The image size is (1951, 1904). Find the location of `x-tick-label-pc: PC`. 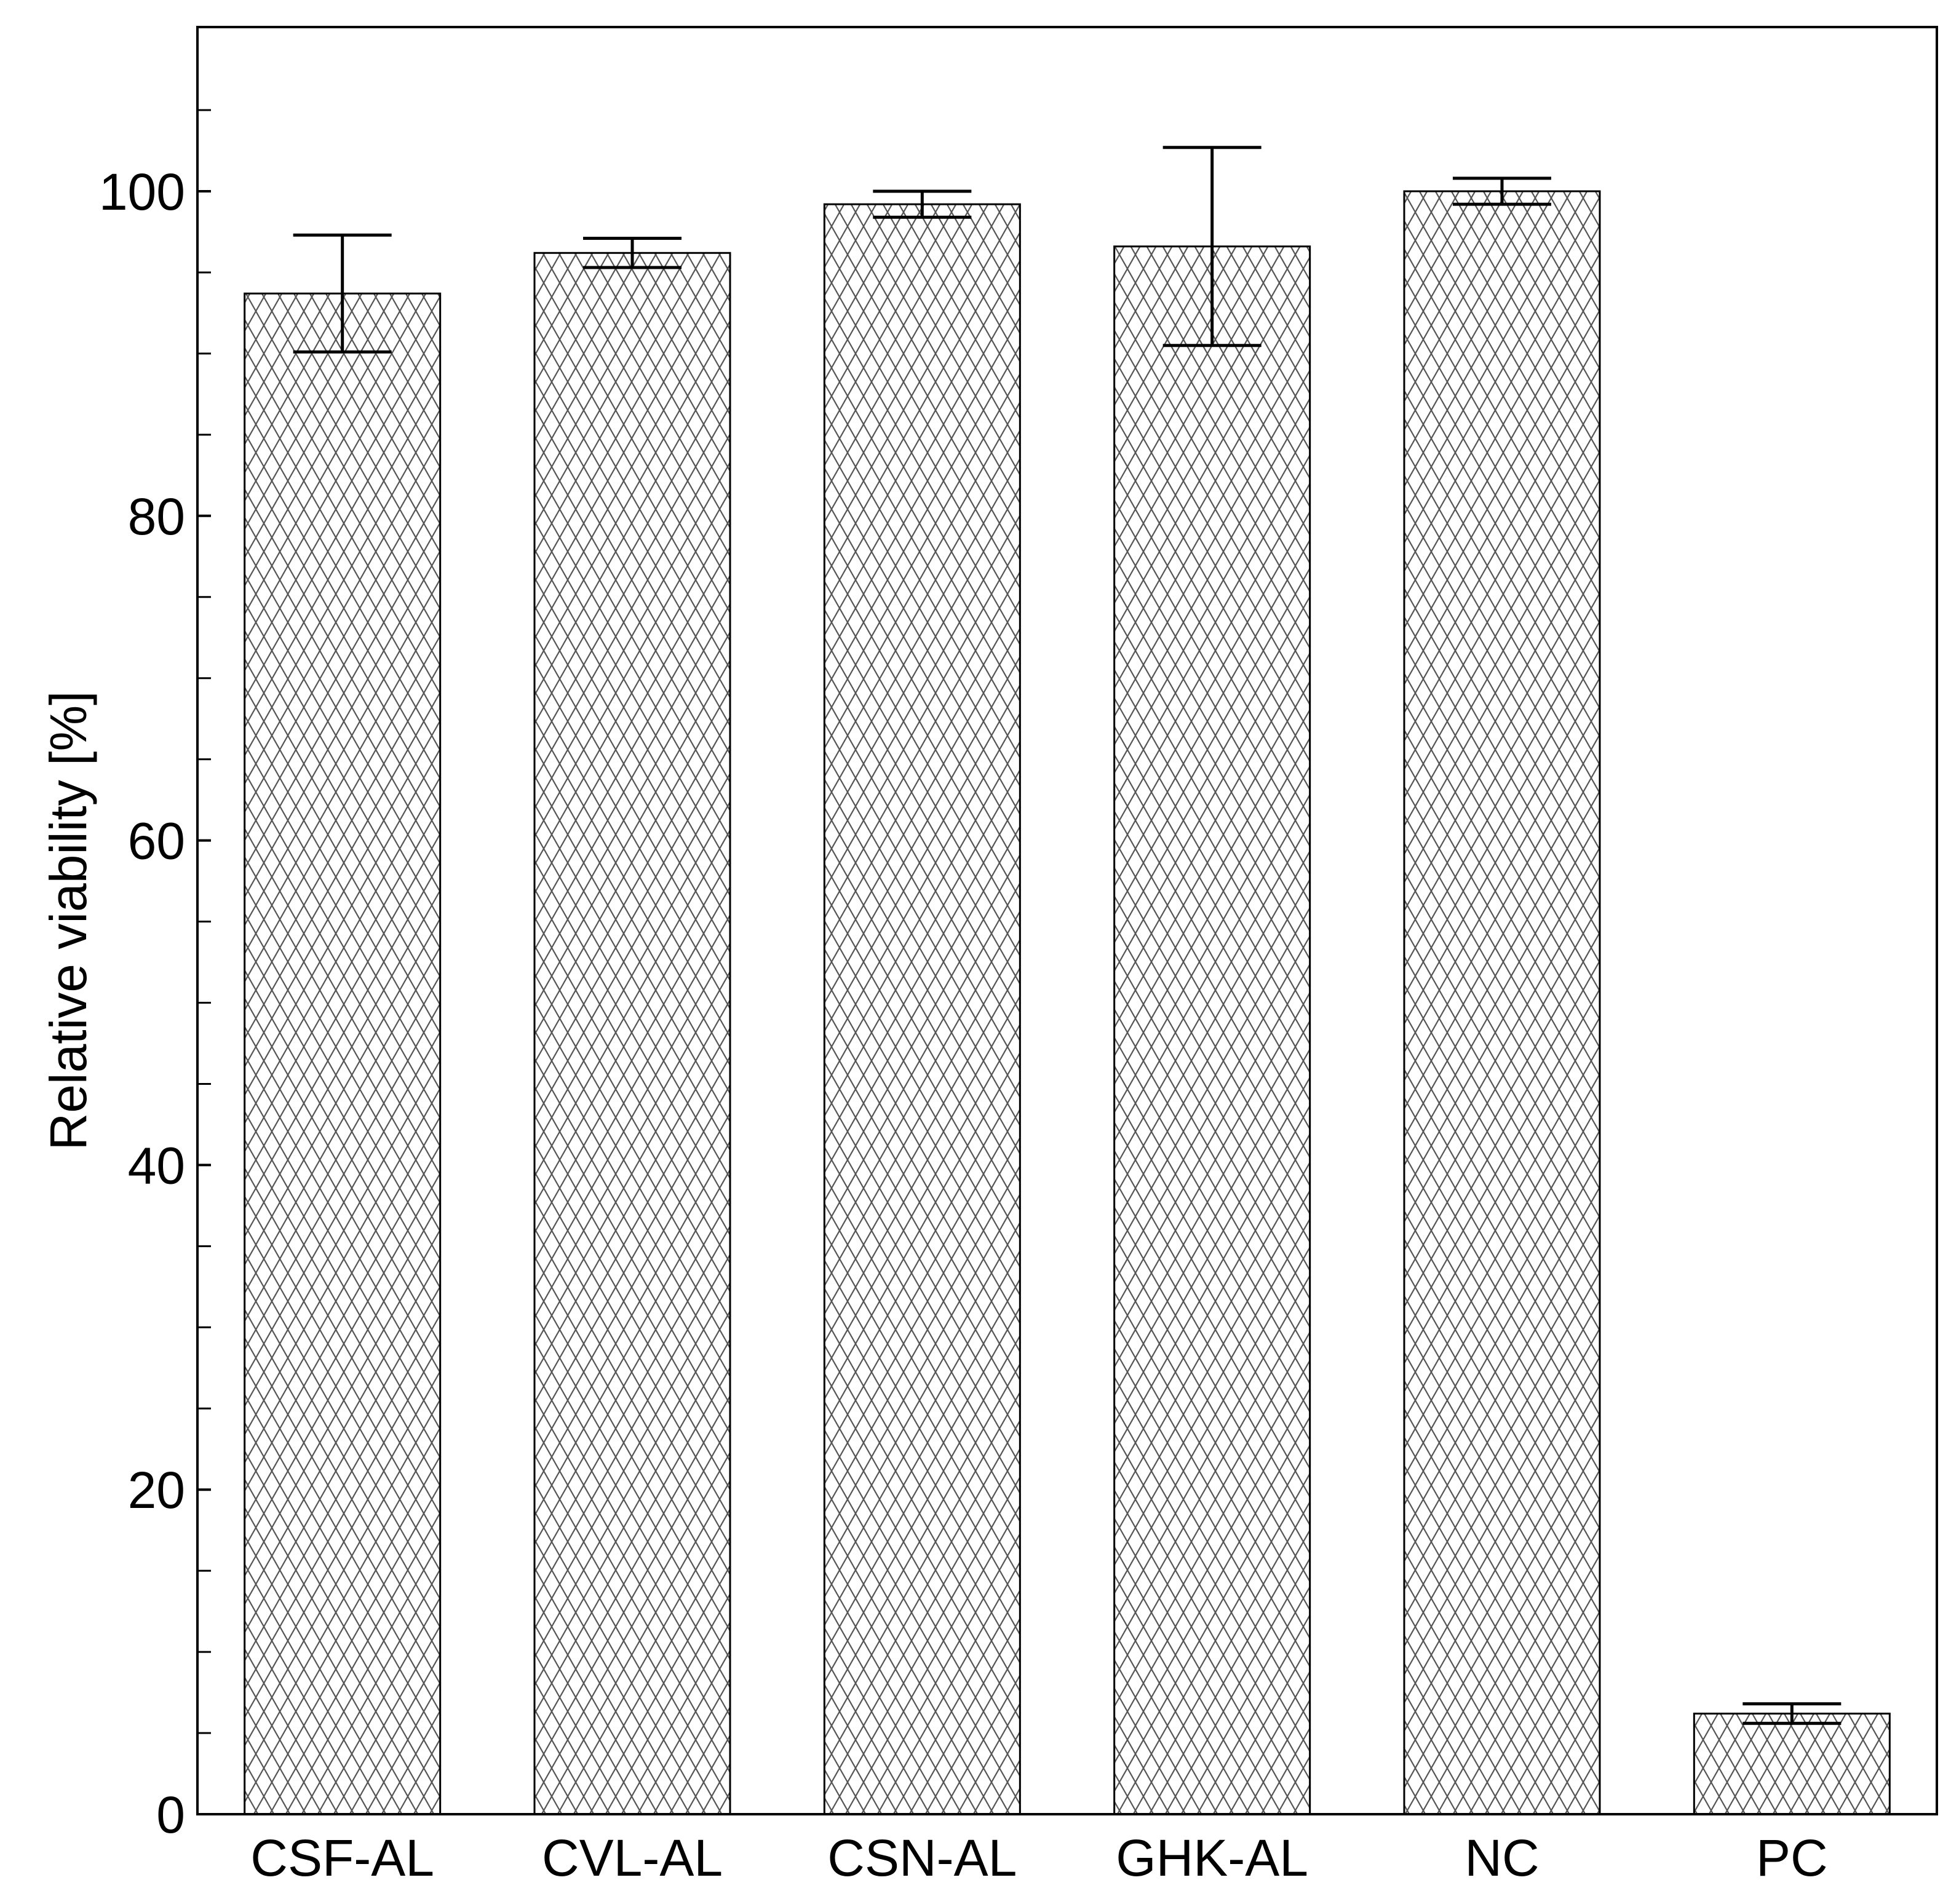

x-tick-label-pc: PC is located at coordinates (1792, 1858).